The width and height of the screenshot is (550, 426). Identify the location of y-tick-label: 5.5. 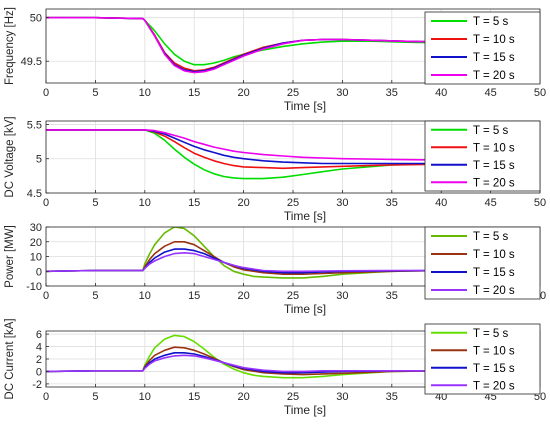
(34, 125).